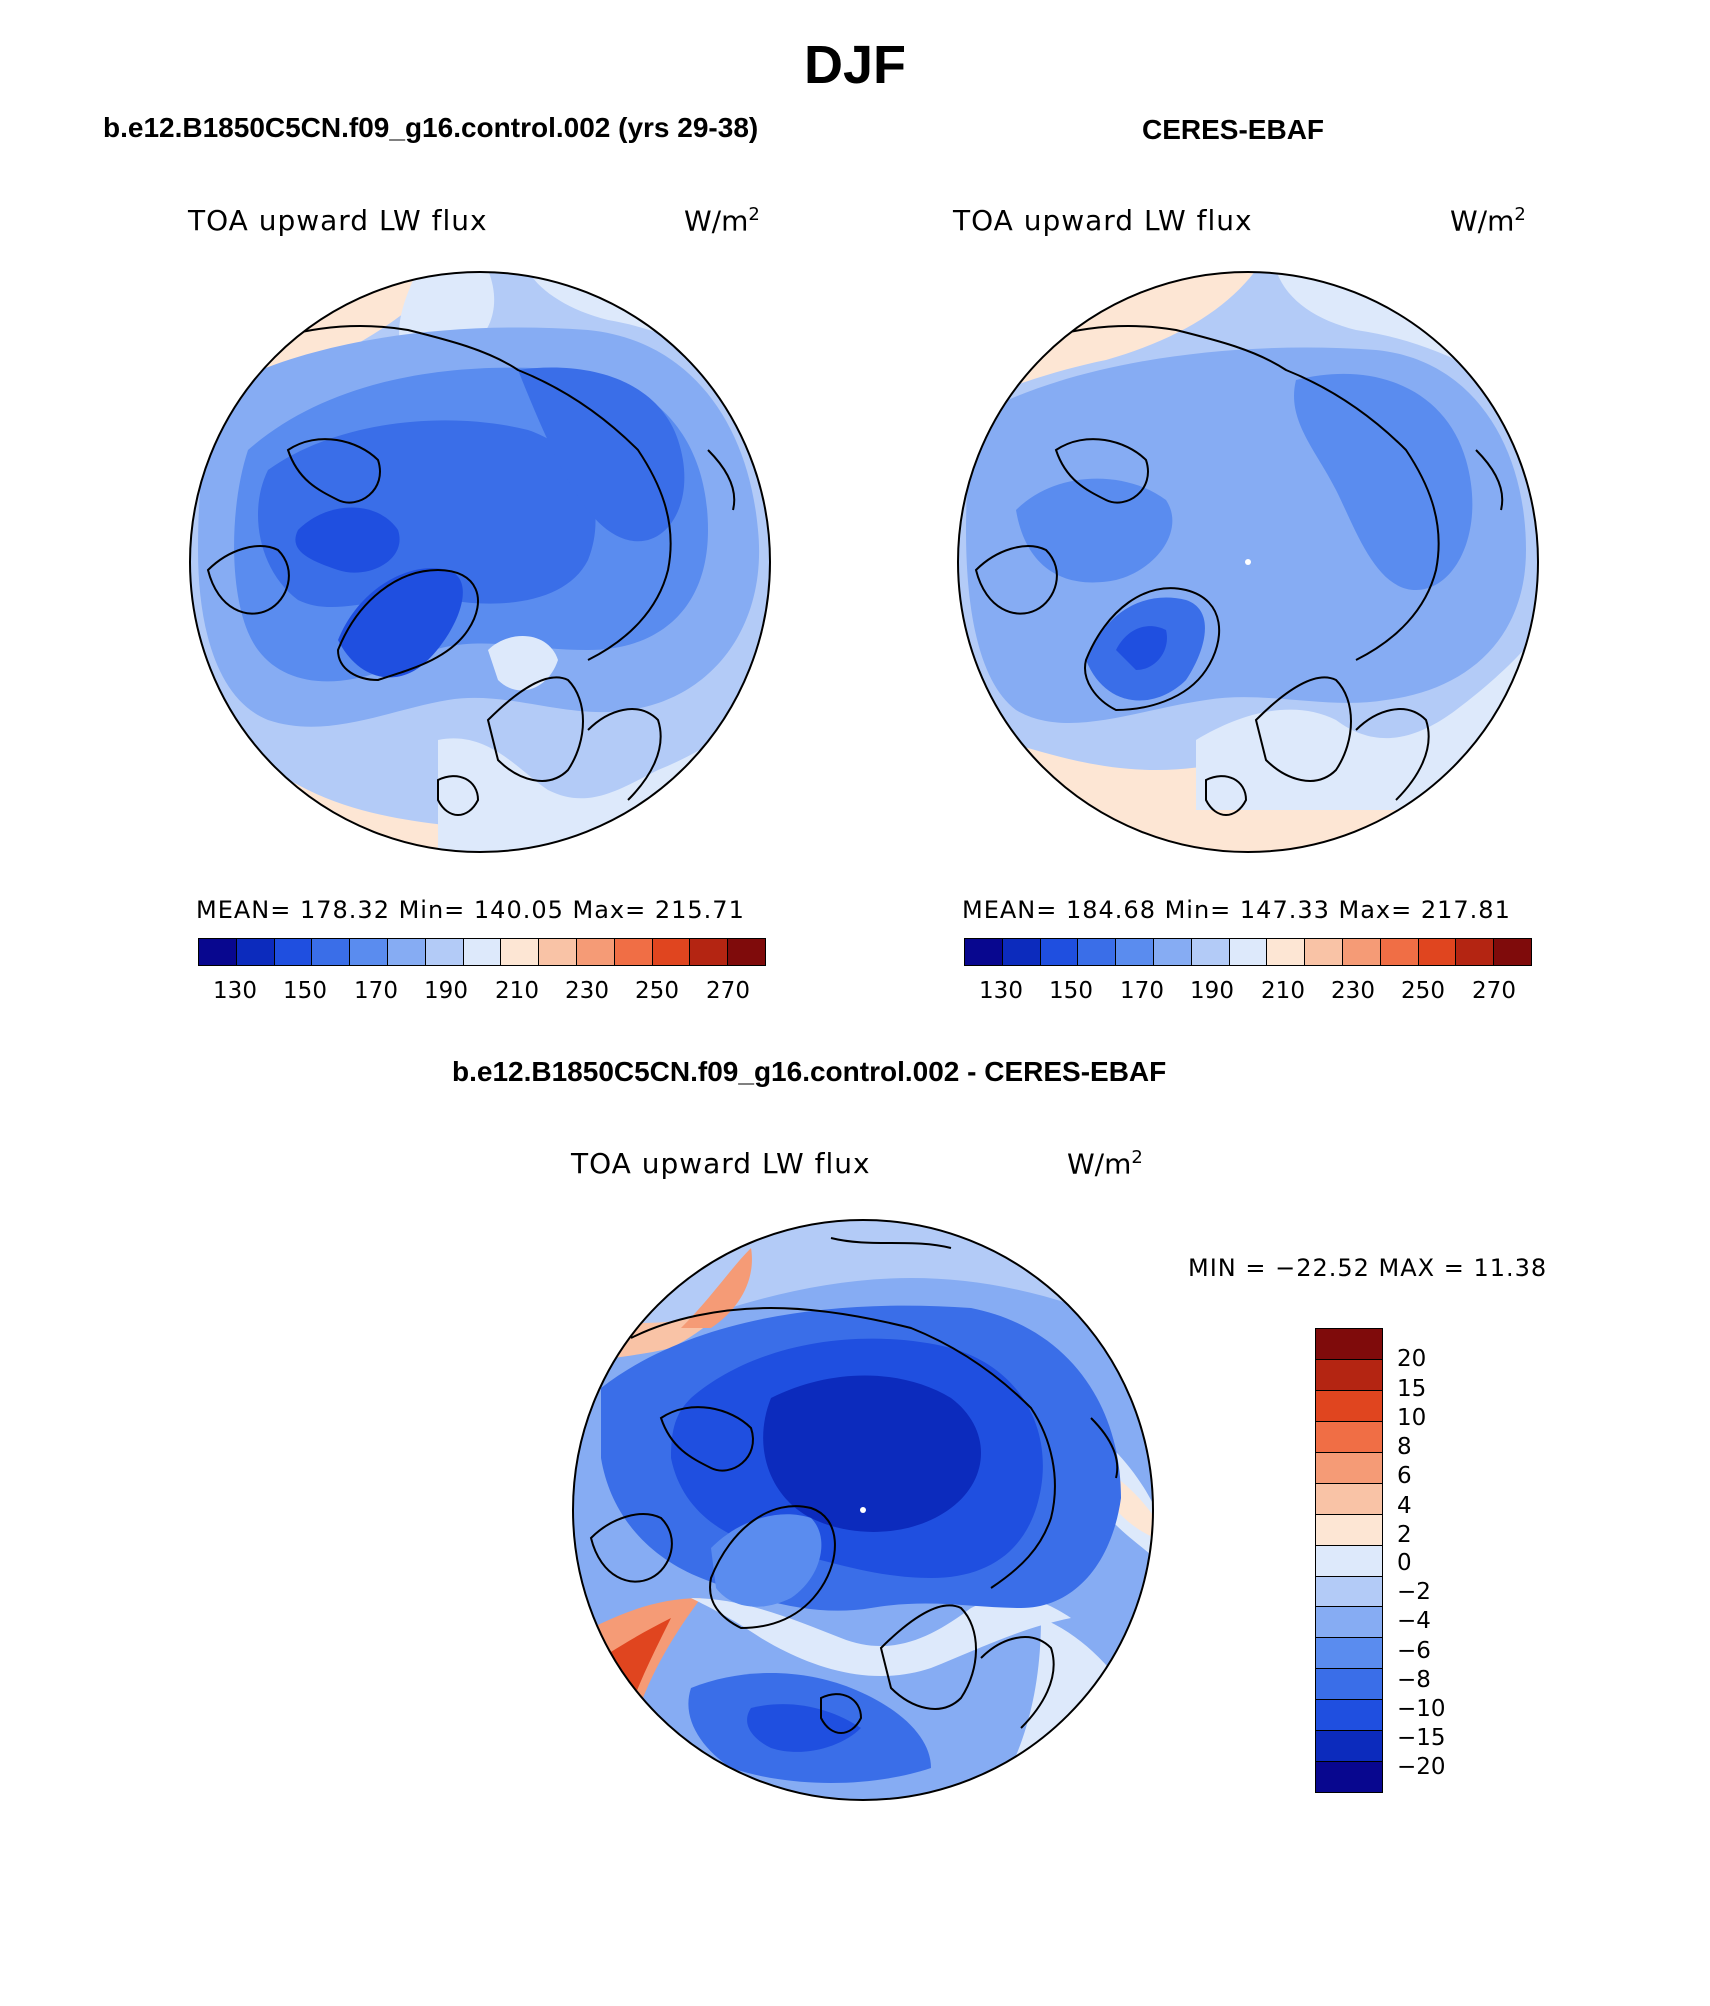 This screenshot has width=1710, height=2006. Describe the element at coordinates (657, 991) in the screenshot. I see `panel-left-tick: 250` at that location.